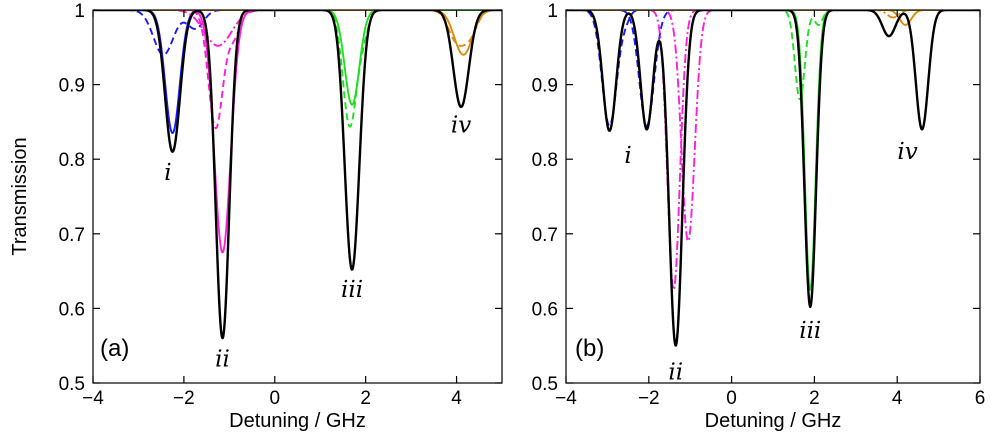 The height and width of the screenshot is (444, 990). What do you see at coordinates (589, 348) in the screenshot?
I see `panel-label: (b)` at bounding box center [589, 348].